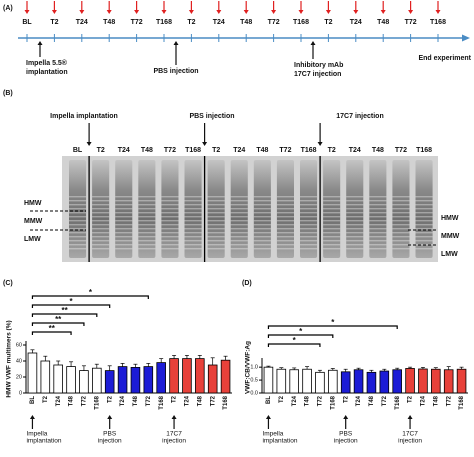  I want to click on event-label: 17C7 injection, so click(317, 74).